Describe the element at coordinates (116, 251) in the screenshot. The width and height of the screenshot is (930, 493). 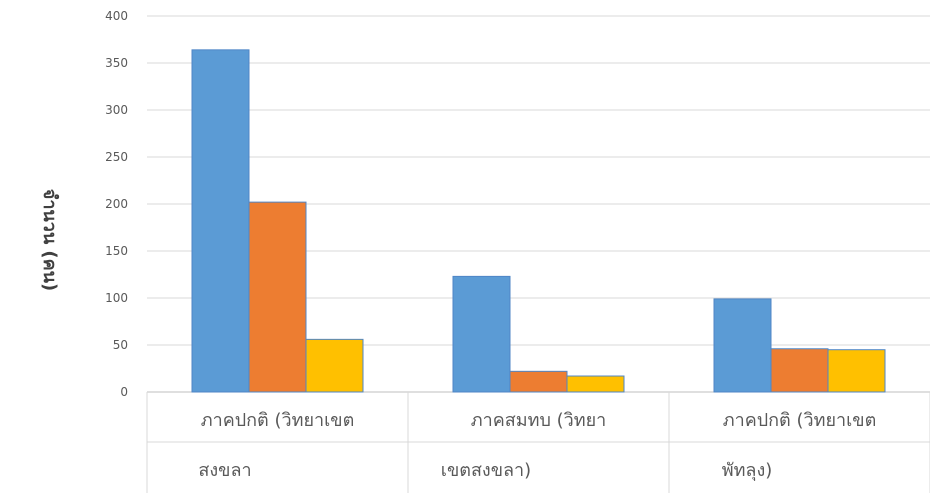
I see `y-tick-label: 150` at that location.